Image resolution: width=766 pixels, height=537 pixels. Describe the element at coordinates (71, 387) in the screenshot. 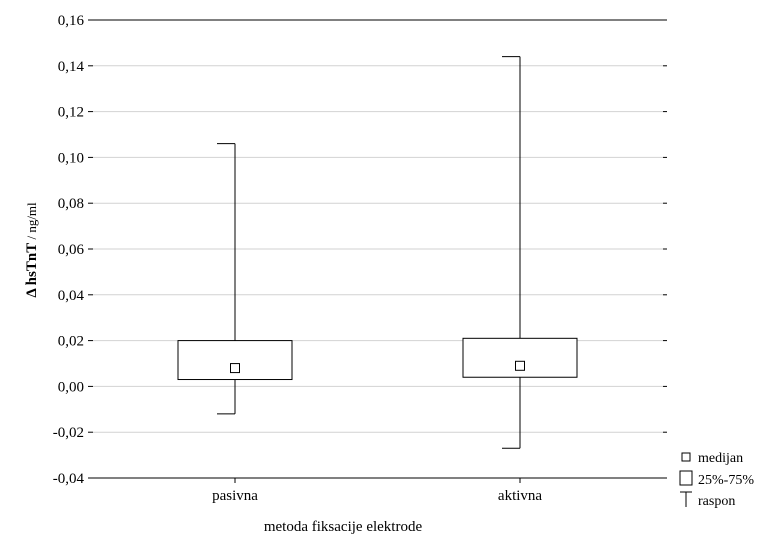

I see `y-tick-label: 0,00` at that location.